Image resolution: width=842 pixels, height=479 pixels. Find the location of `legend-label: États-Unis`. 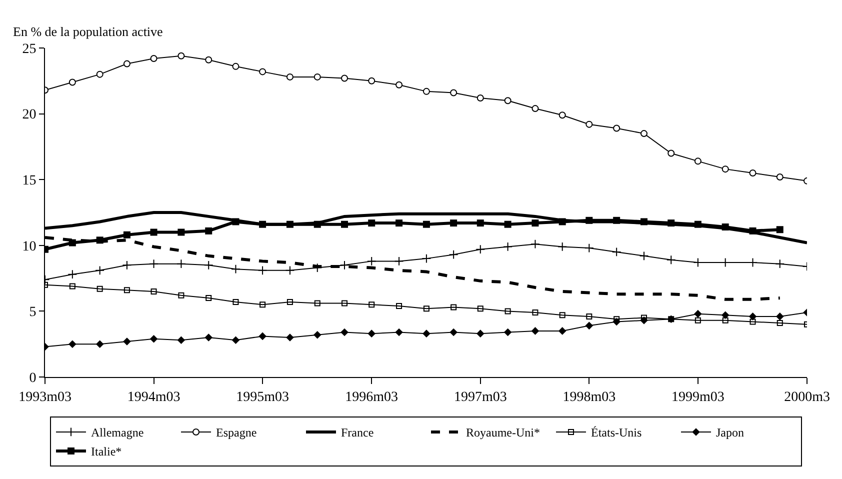

legend-label: États-Unis is located at coordinates (616, 433).